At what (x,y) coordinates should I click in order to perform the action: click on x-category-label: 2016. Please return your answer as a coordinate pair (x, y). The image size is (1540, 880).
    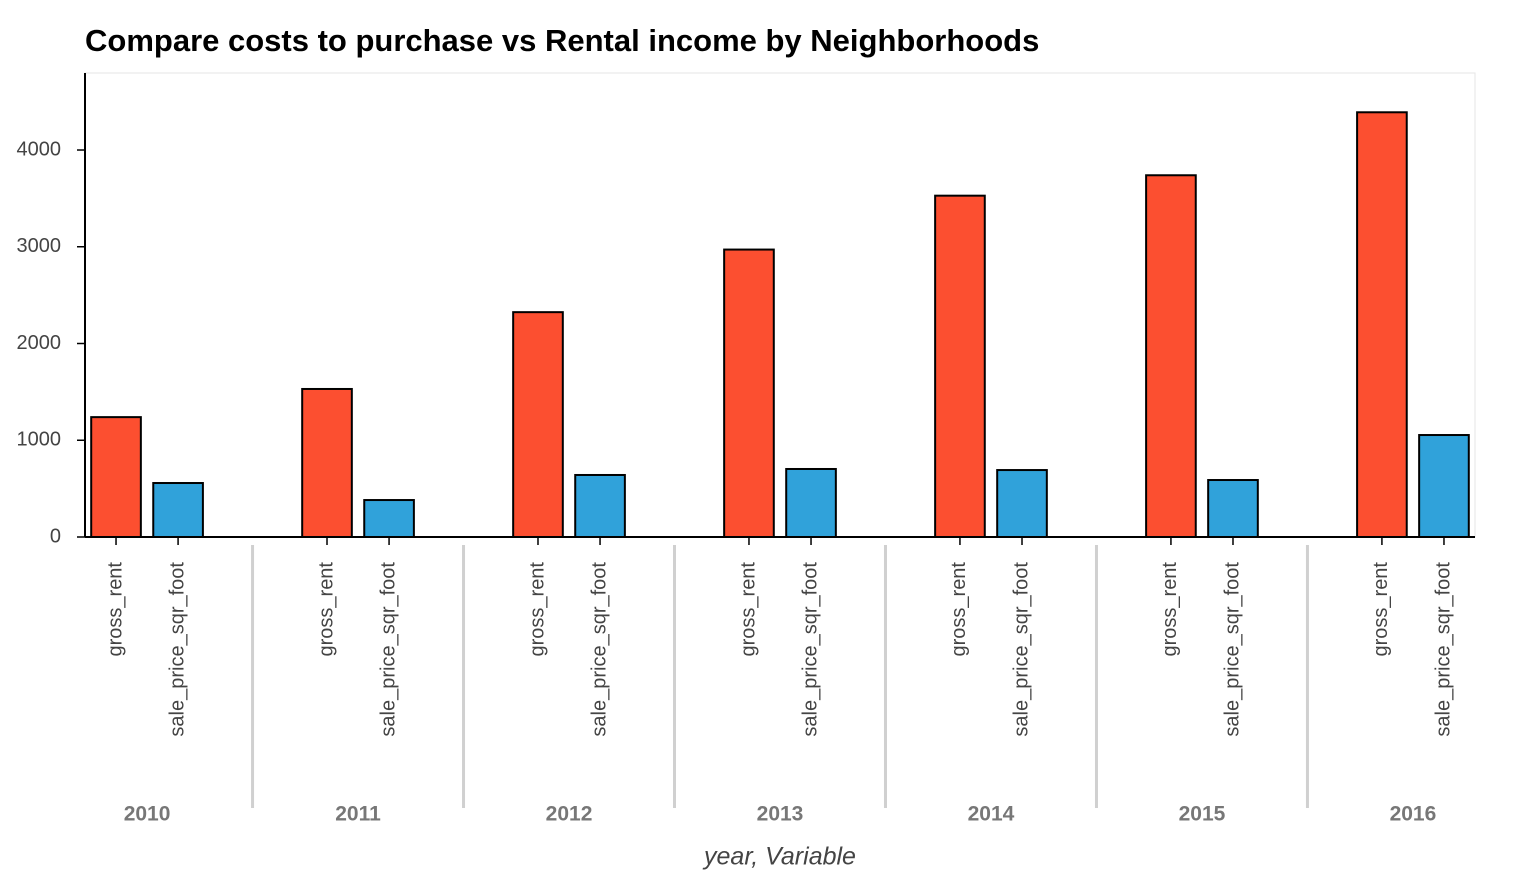
    Looking at the image, I should click on (1413, 814).